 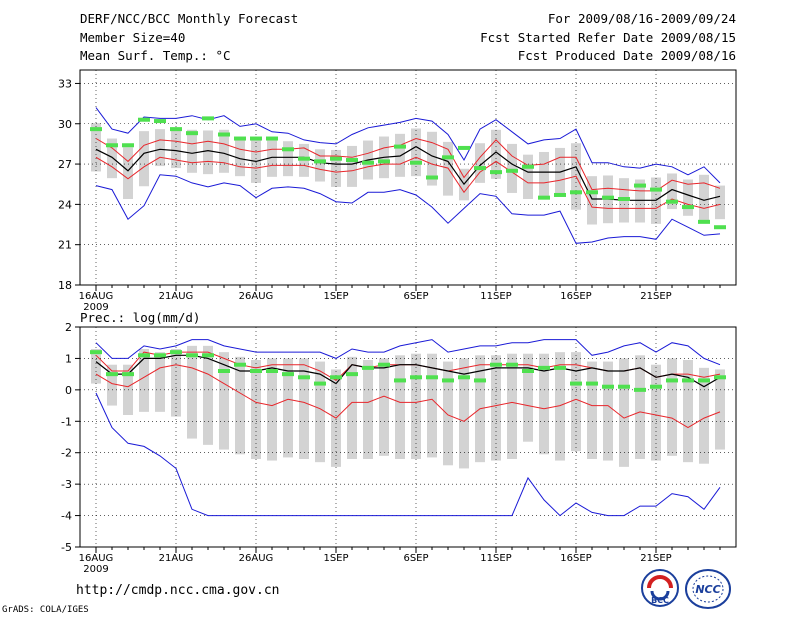 What do you see at coordinates (256, 558) in the screenshot?
I see `prec-xtick-label: 26AUG` at bounding box center [256, 558].